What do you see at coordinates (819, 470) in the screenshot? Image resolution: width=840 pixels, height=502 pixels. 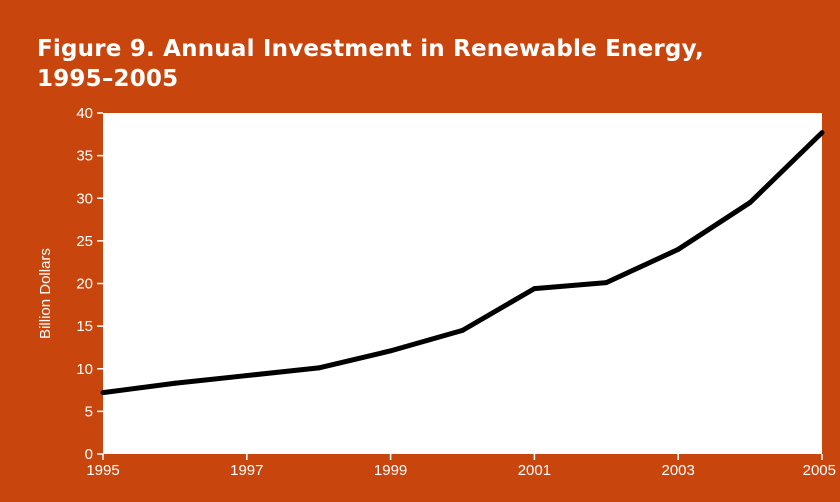 I see `x-tick-label: 2005` at bounding box center [819, 470].